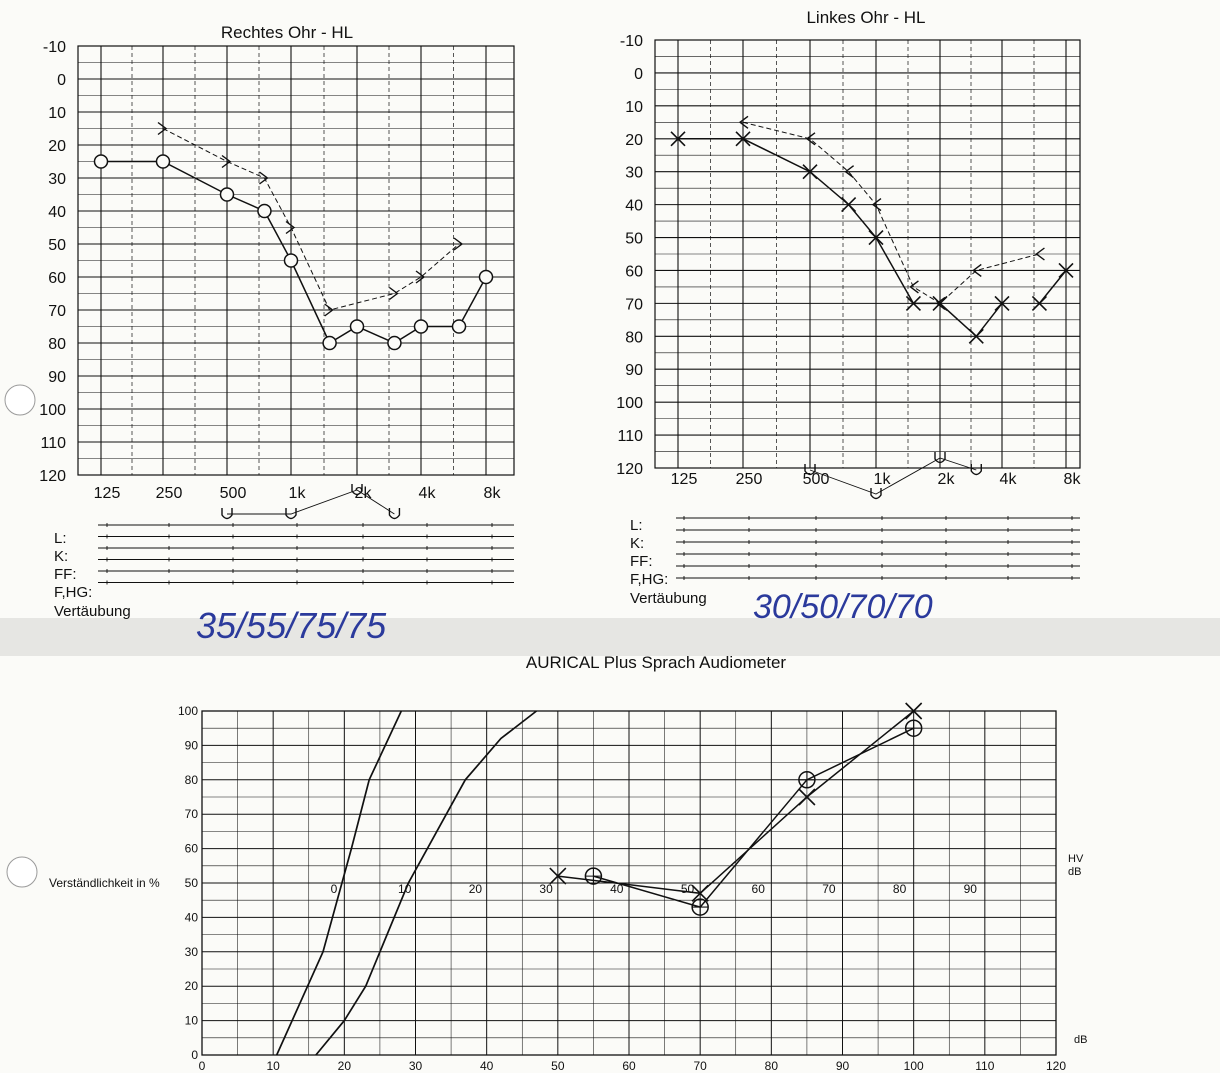  I want to click on right-ear-title: Rechtes Ohr - HL, so click(287, 32).